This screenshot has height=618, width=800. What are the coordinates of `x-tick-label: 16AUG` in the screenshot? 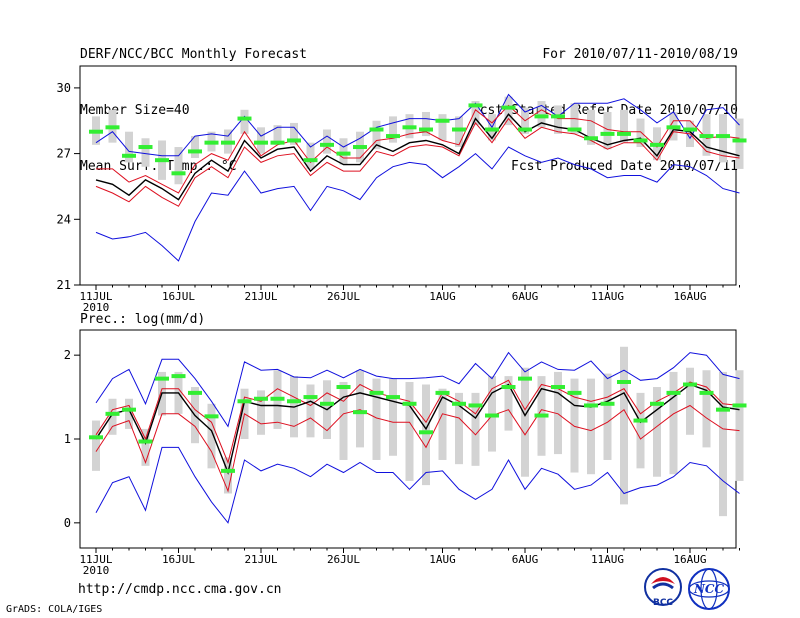 It's located at (689, 559).